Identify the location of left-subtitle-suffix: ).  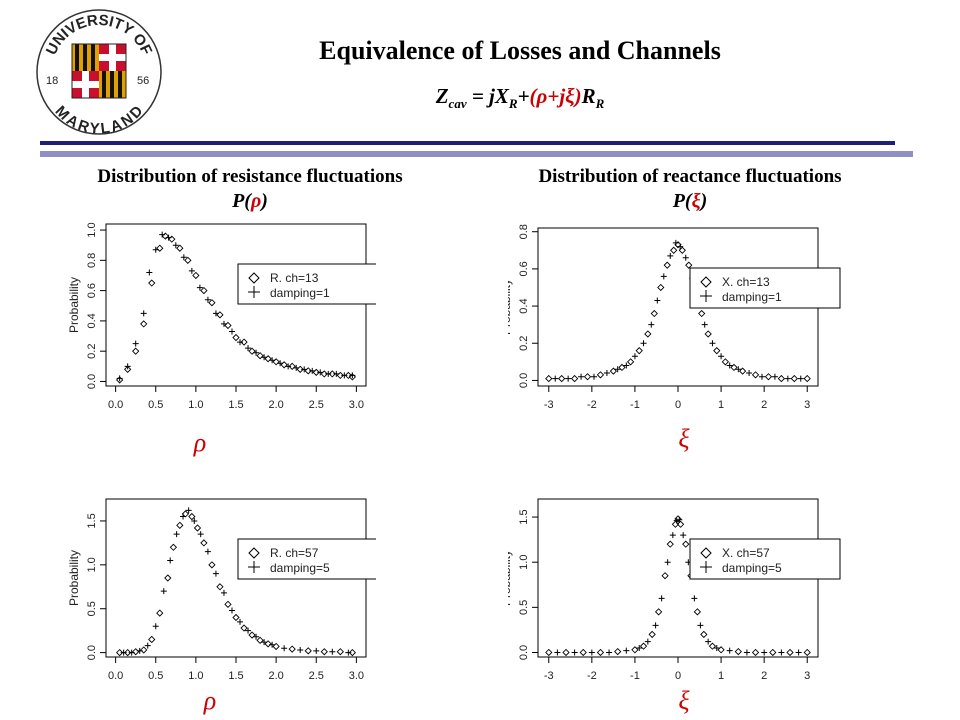
(264, 201).